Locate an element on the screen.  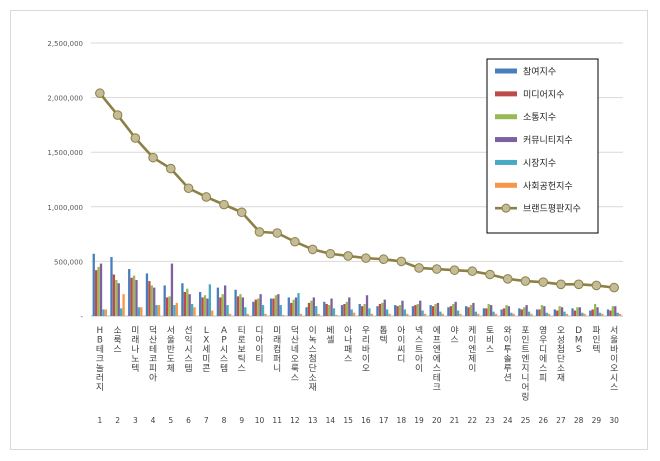
category-number: 11 is located at coordinates (277, 420).